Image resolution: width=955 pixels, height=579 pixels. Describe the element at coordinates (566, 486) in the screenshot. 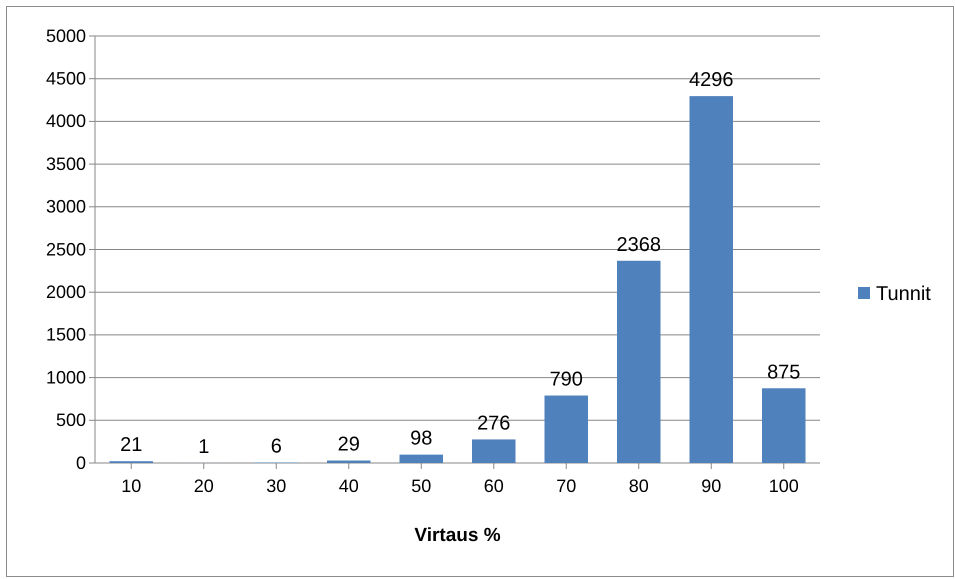

I see `x-tick-label: 70` at that location.